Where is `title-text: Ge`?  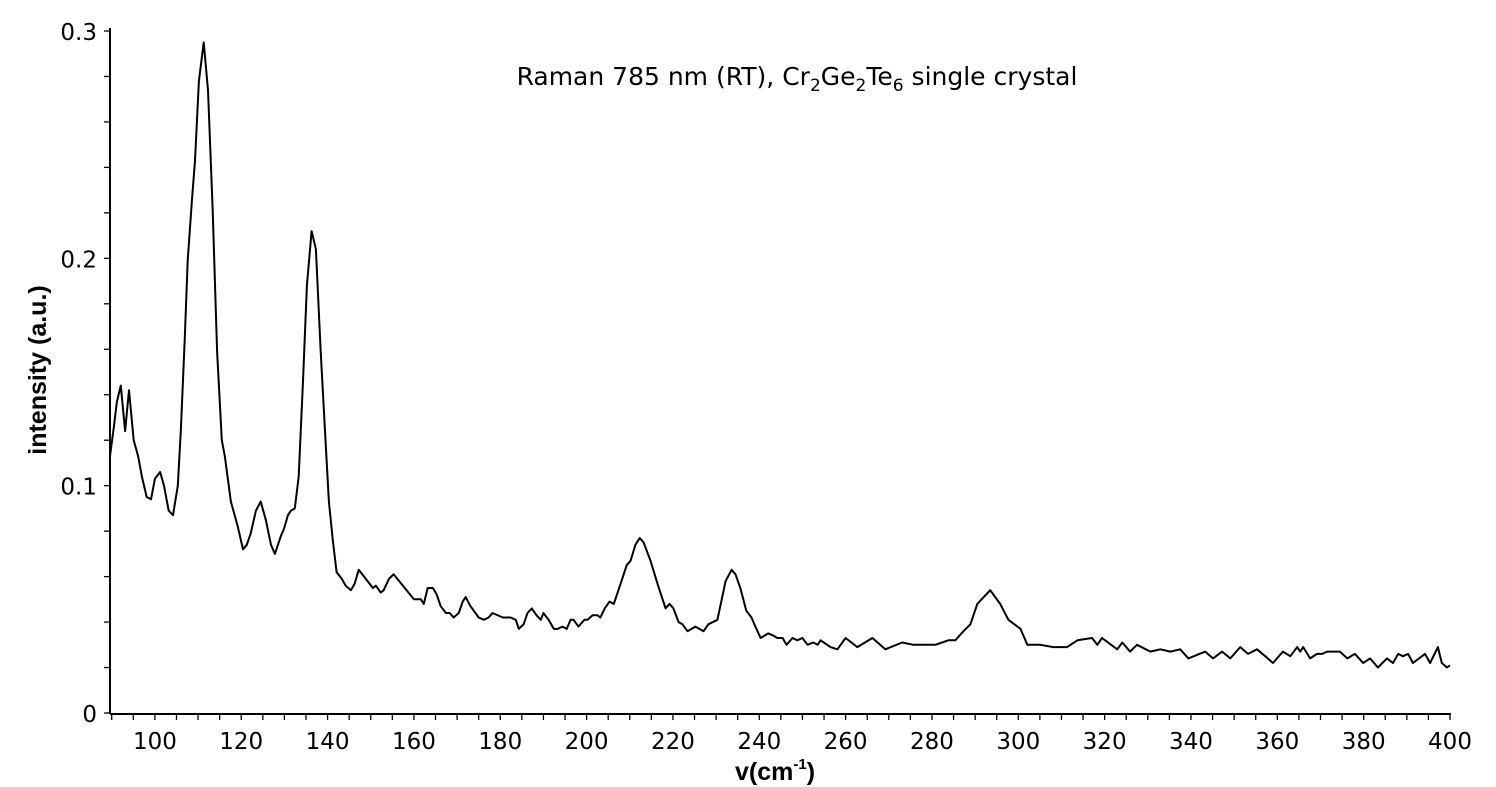 title-text: Ge is located at coordinates (838, 76).